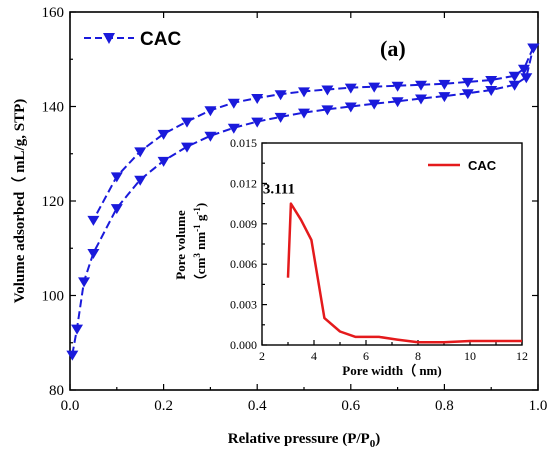  I want to click on inset-y-tick-label: 0.000, so click(243, 345).